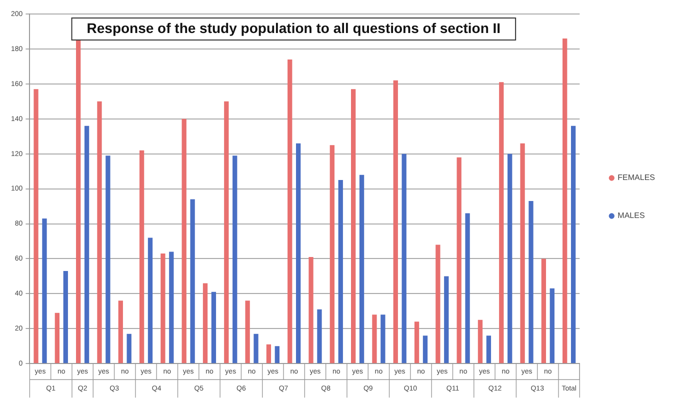 The image size is (675, 406). Describe the element at coordinates (636, 177) in the screenshot. I see `legend-label: FEMALES` at that location.